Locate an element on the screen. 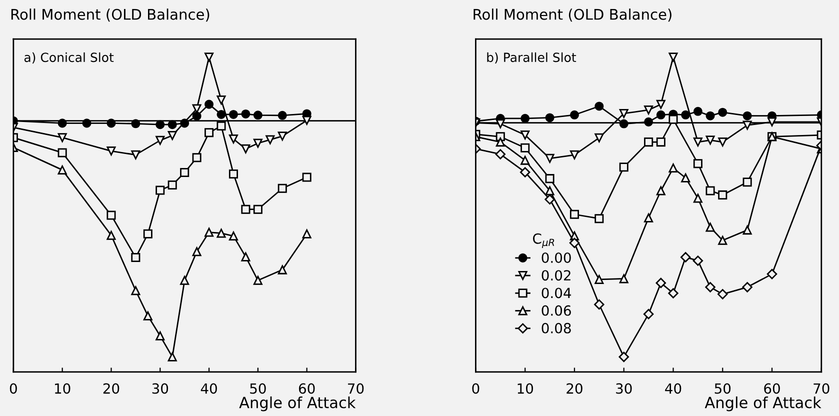 The height and width of the screenshot is (416, 839). legend-label: 0.02 is located at coordinates (556, 275).